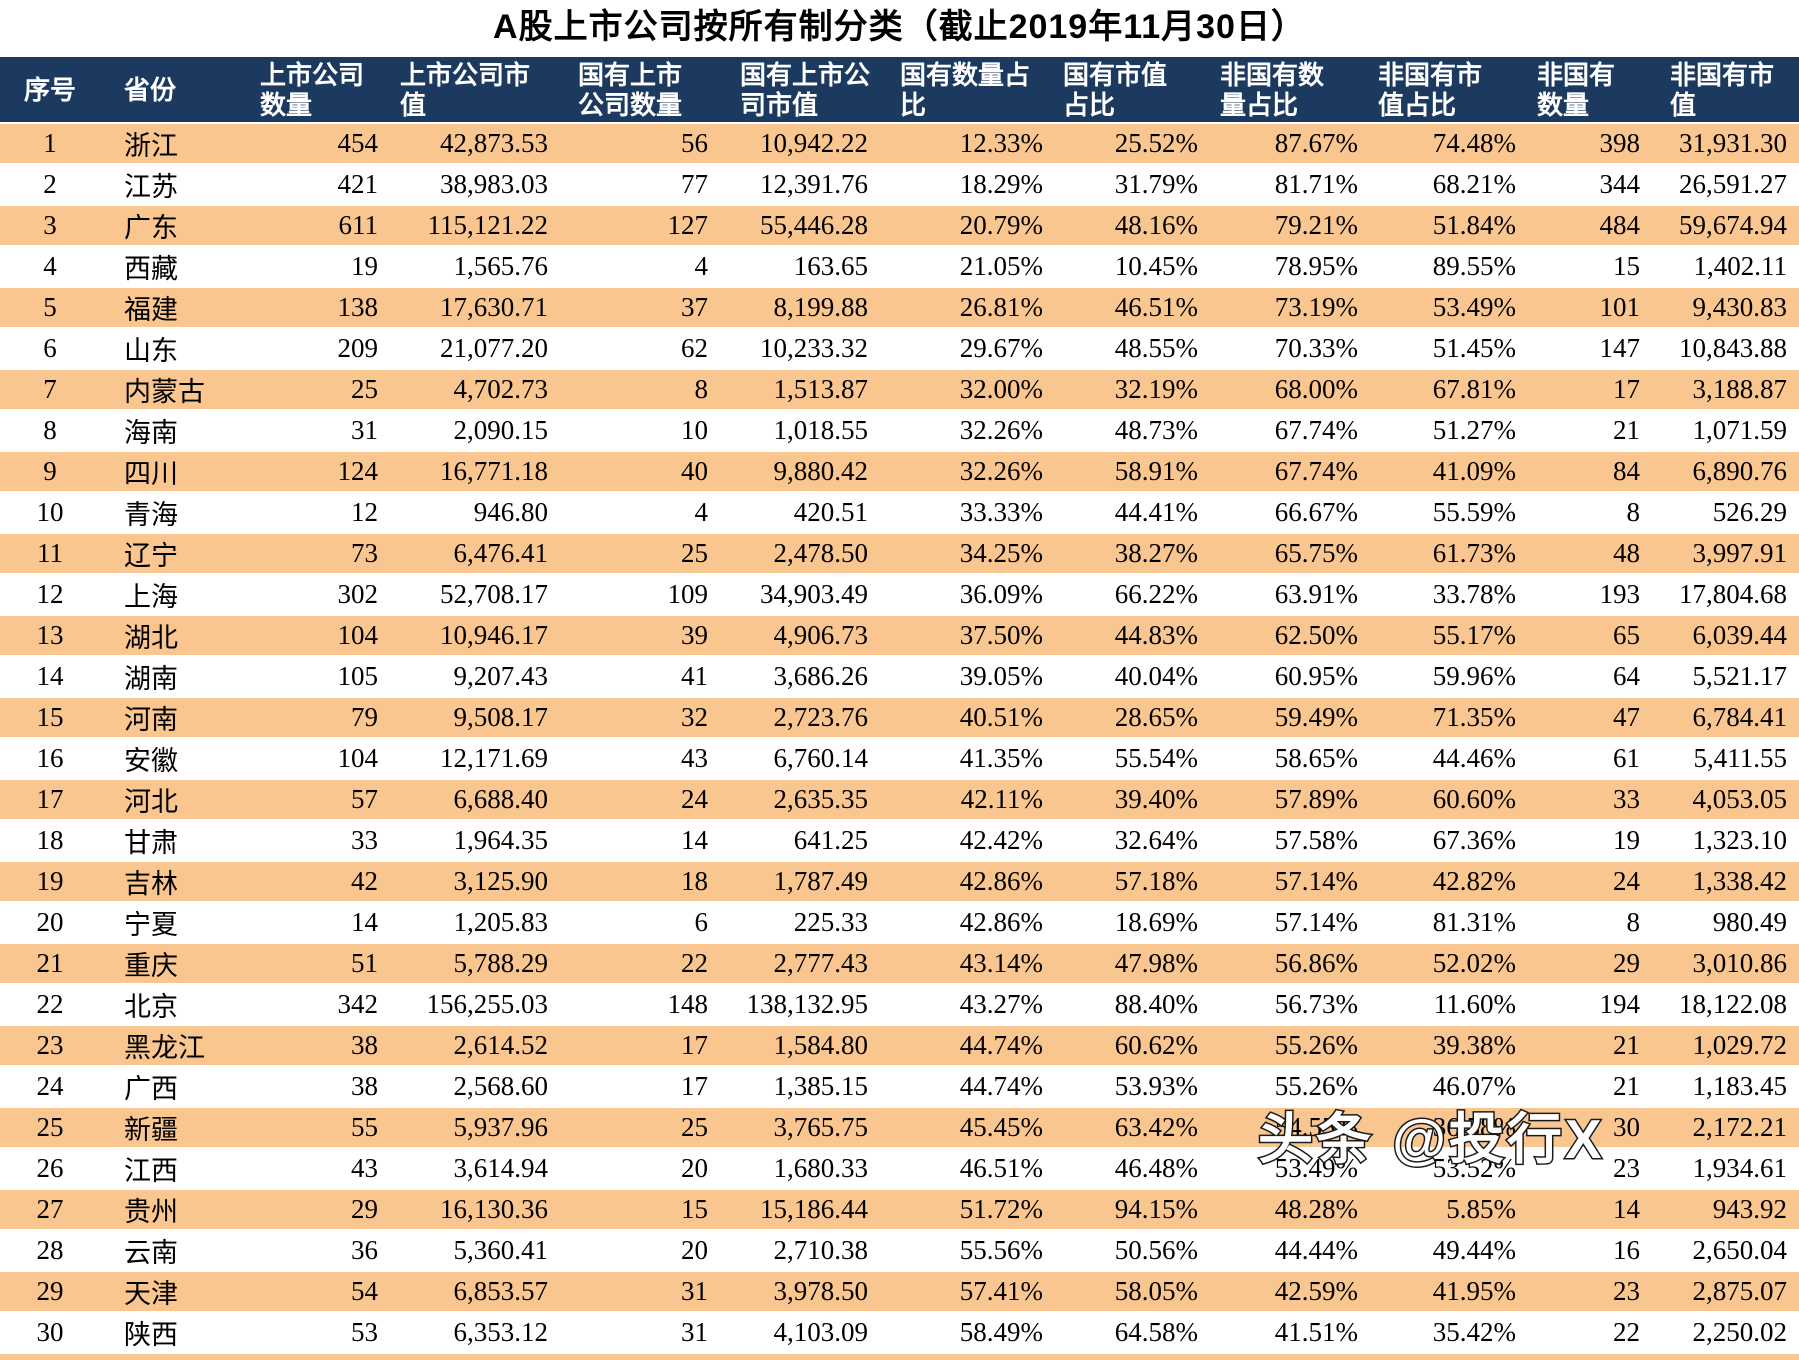 The width and height of the screenshot is (1799, 1360). Describe the element at coordinates (50, 1250) in the screenshot. I see `cell-col-0: 28` at that location.